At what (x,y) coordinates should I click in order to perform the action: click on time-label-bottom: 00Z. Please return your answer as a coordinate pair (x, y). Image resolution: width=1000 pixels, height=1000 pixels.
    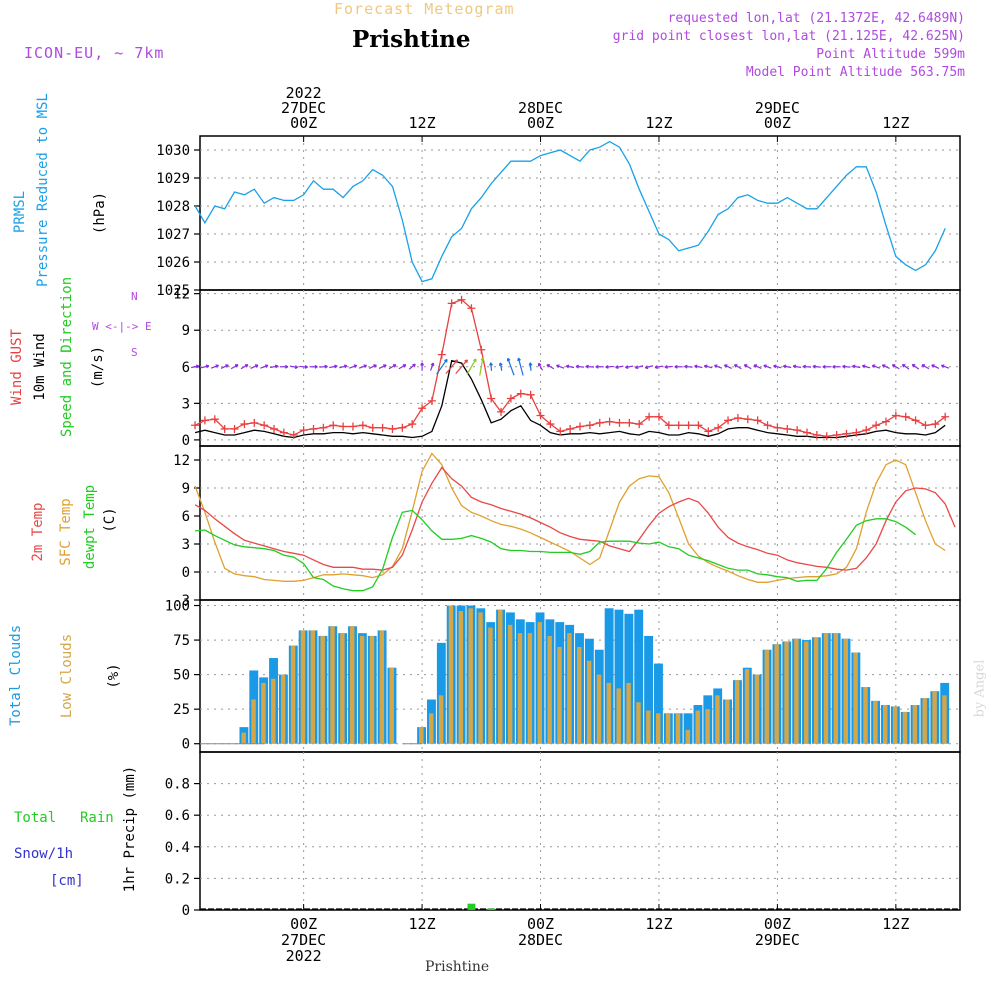
    Looking at the image, I should click on (540, 924).